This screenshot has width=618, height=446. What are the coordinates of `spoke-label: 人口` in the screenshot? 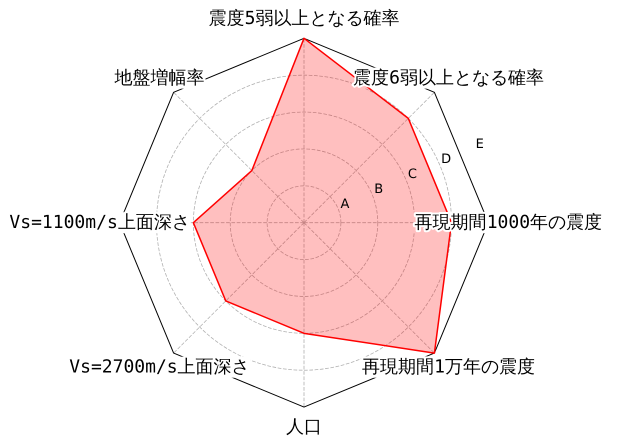 It's located at (304, 427).